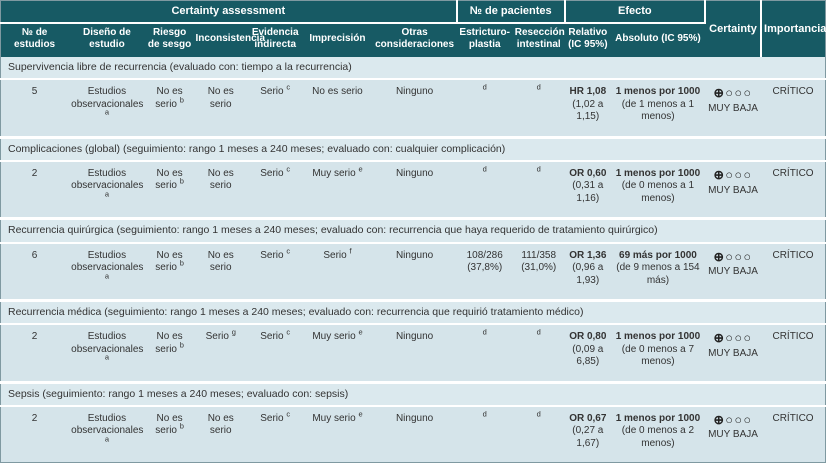 The image size is (826, 463). What do you see at coordinates (511, 12) in the screenshot?
I see `header-n-pacientes: № de pacientes` at bounding box center [511, 12].